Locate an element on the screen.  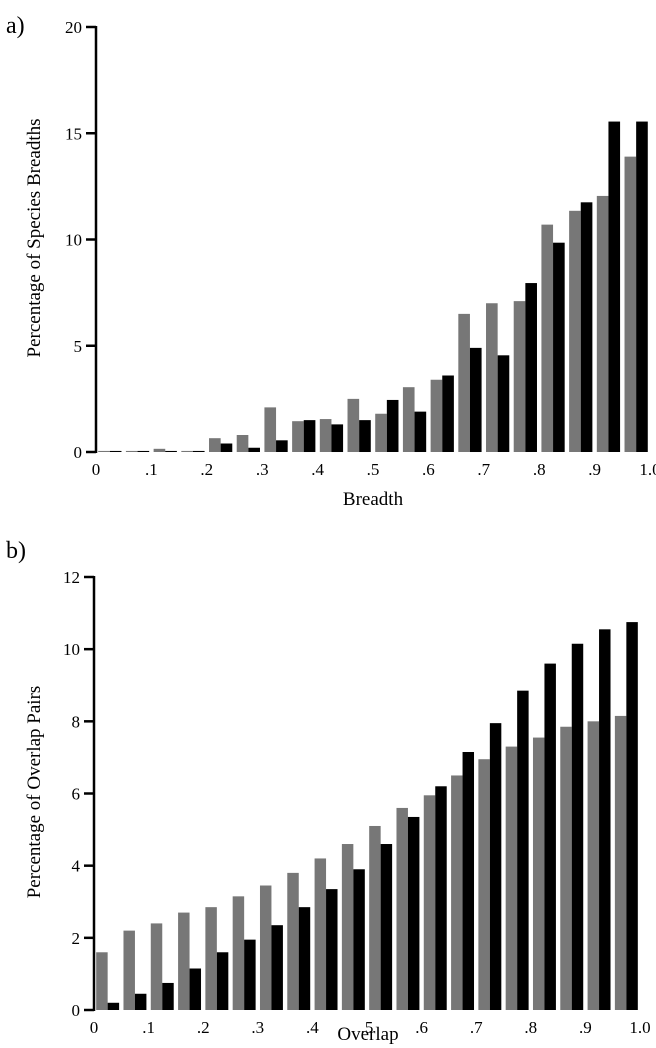
panel-a-x-tick-label-6: .6 is located at coordinates (428, 469).